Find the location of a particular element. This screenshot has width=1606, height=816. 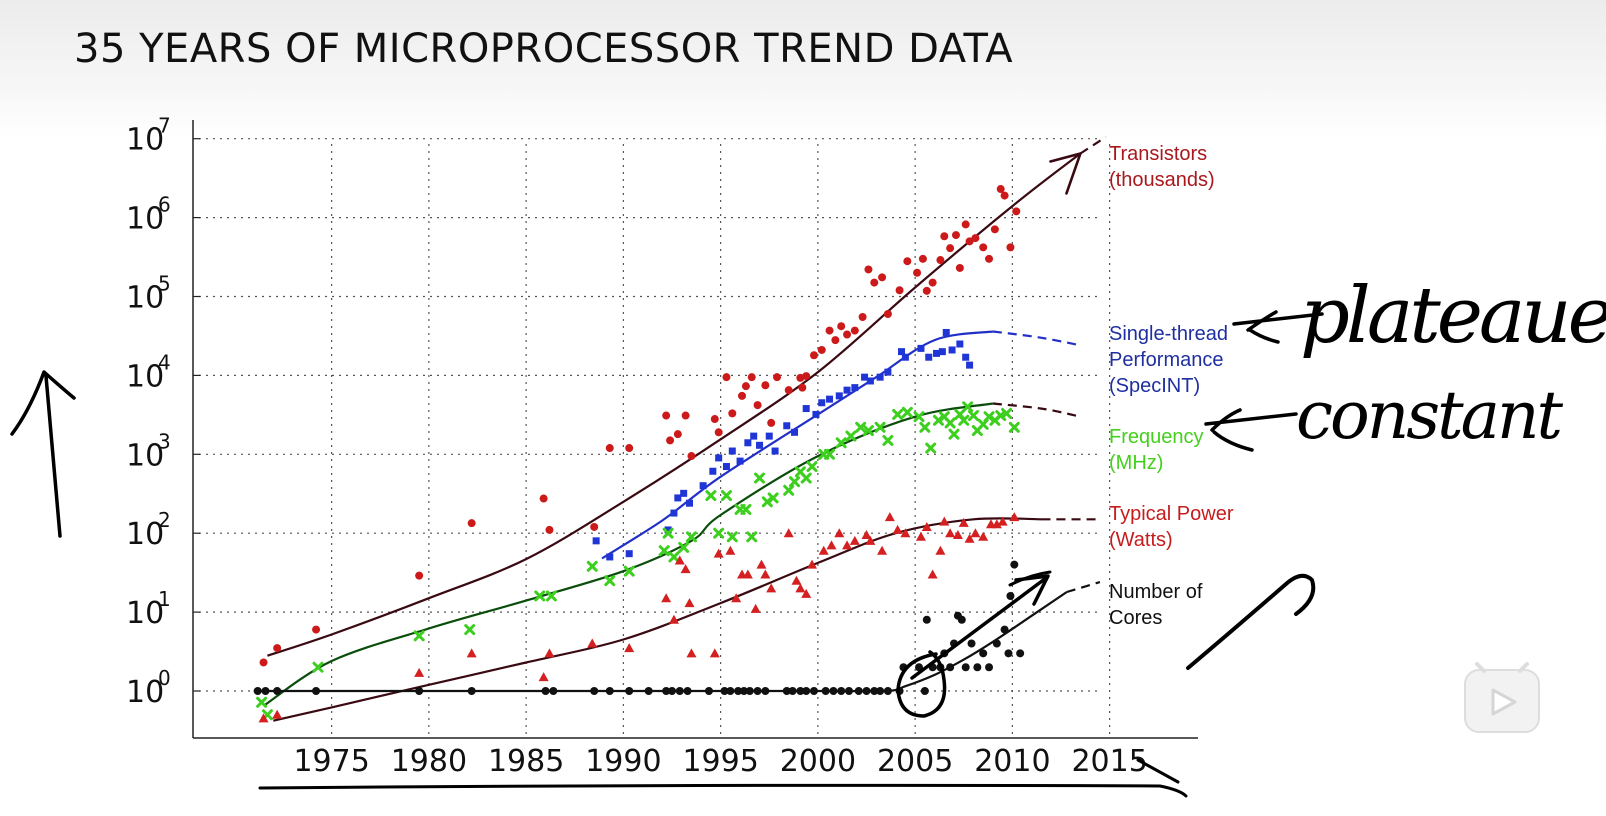

y-tick-exponent: 4 is located at coordinates (164, 362).